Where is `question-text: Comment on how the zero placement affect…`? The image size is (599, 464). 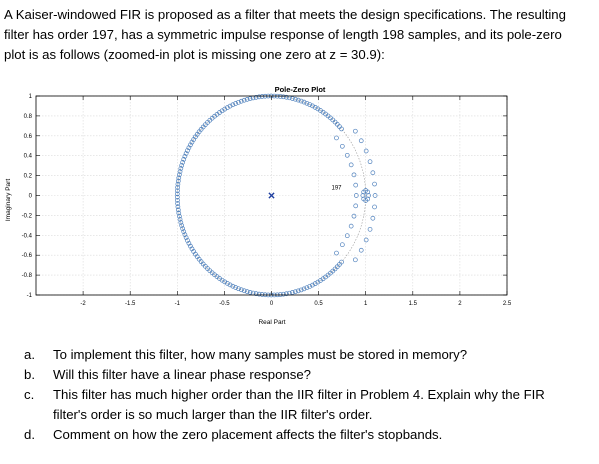 question-text: Comment on how the zero placement affect… is located at coordinates (248, 434).